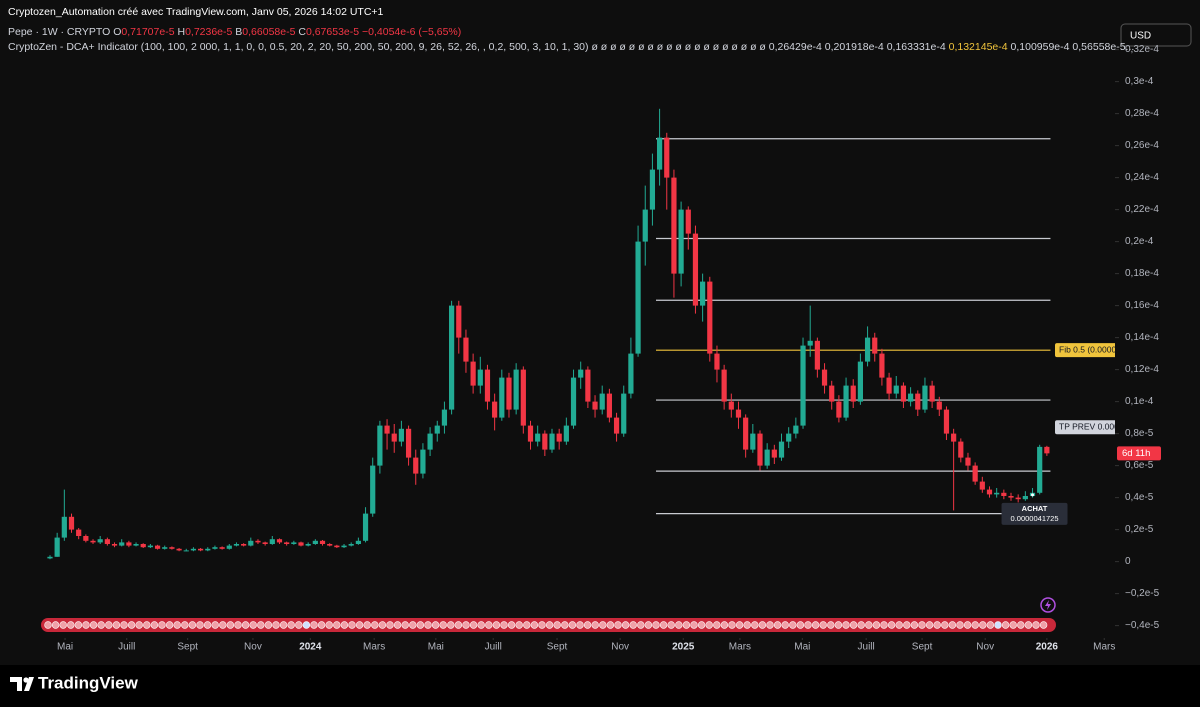  I want to click on countdown-tag, so click(1139, 453).